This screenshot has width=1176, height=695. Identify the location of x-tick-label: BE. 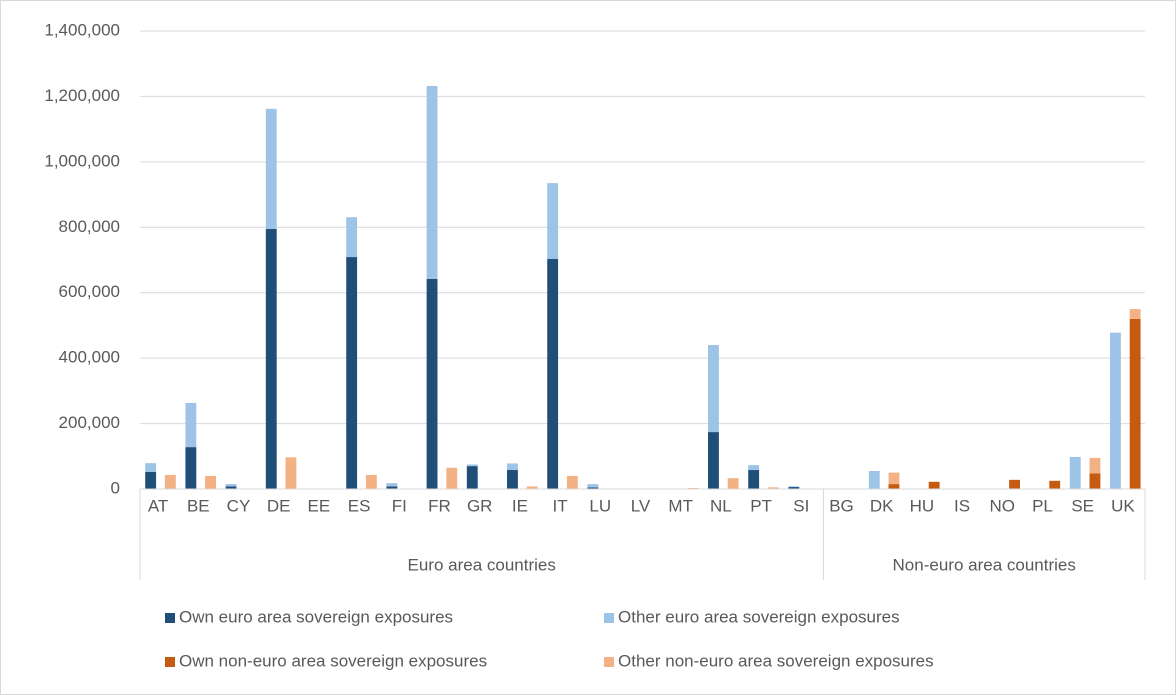
(198, 505).